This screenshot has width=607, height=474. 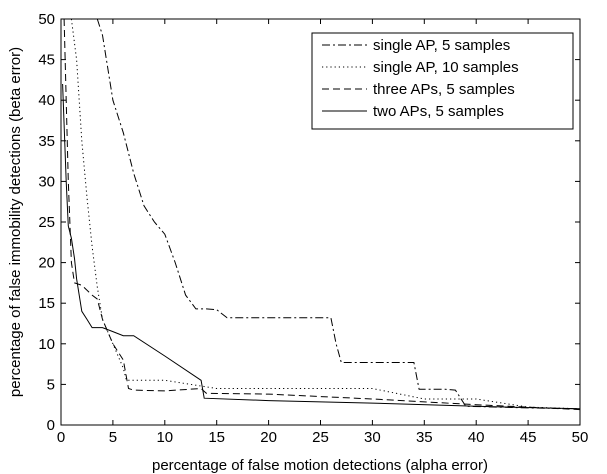 I want to click on x-tick-label: 5, so click(x=113, y=437).